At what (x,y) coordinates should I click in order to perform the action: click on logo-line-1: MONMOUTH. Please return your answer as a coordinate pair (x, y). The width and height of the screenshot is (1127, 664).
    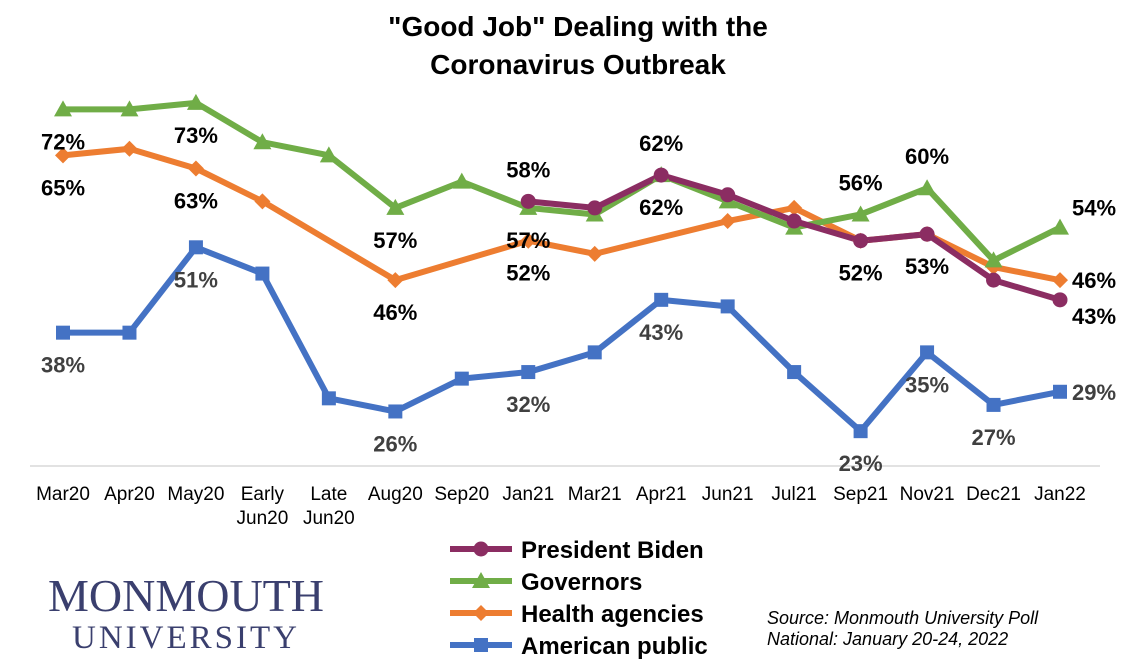
    Looking at the image, I should click on (186, 595).